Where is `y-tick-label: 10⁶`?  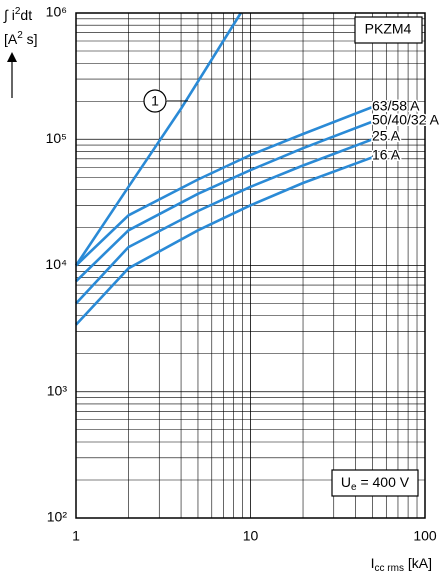
y-tick-label: 10⁶ is located at coordinates (56, 12).